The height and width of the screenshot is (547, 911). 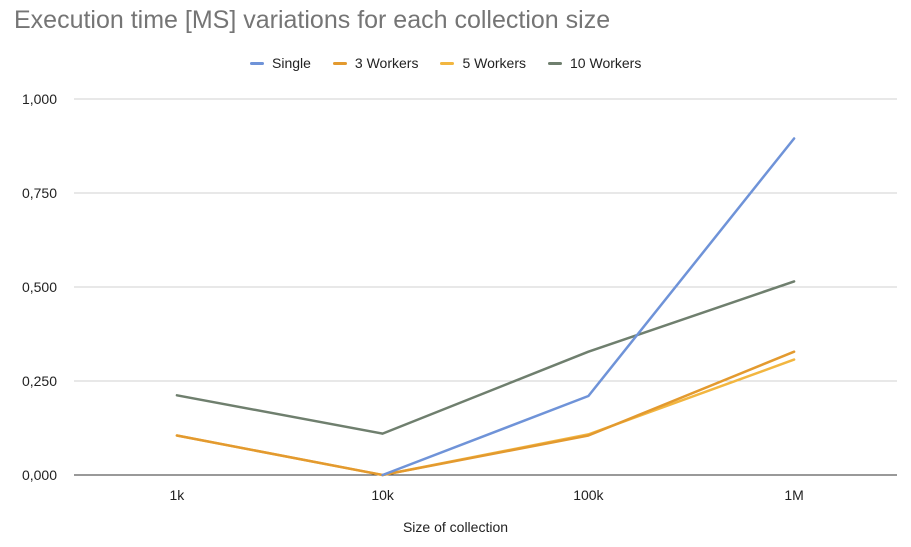 What do you see at coordinates (386, 63) in the screenshot?
I see `legend-label-3-workers: 3 Workers` at bounding box center [386, 63].